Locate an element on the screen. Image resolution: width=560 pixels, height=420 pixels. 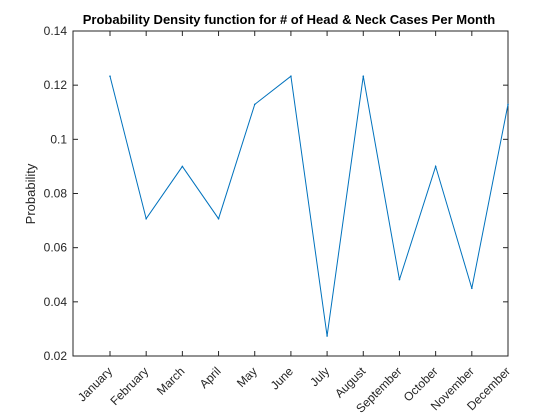
y-tick-label: 0.06 is located at coordinates (56, 248).